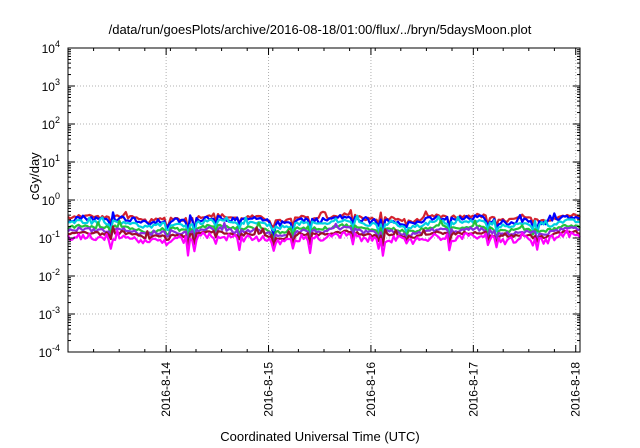 Image resolution: width=640 pixels, height=448 pixels. What do you see at coordinates (49, 351) in the screenshot?
I see `y-tick-label: 10⁻⁴` at bounding box center [49, 351].